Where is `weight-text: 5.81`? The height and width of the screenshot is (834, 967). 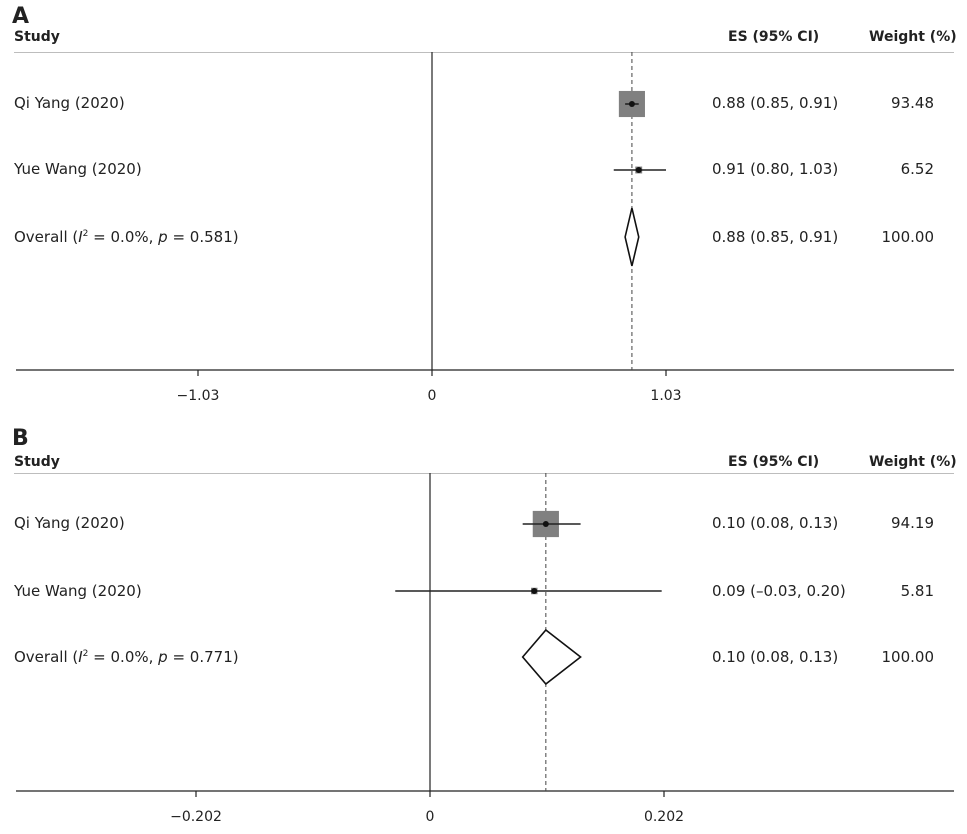
weight-text: 5.81 is located at coordinates (917, 591).